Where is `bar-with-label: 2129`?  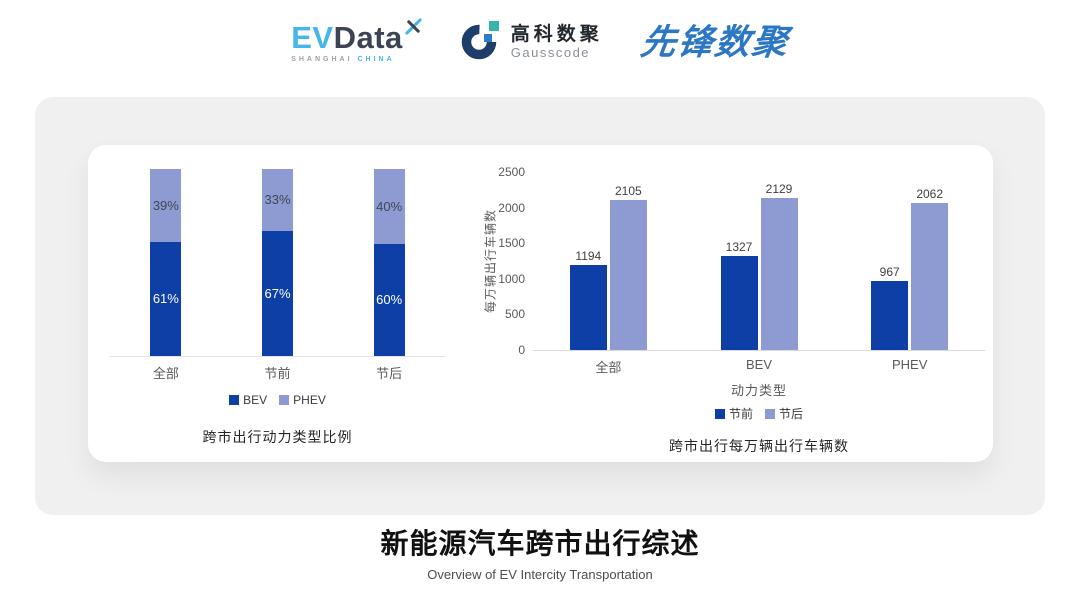 bar-with-label: 2129 is located at coordinates (779, 266).